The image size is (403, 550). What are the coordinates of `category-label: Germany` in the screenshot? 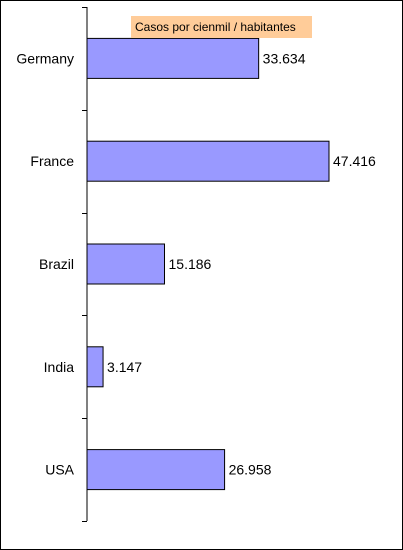 It's located at (45, 58).